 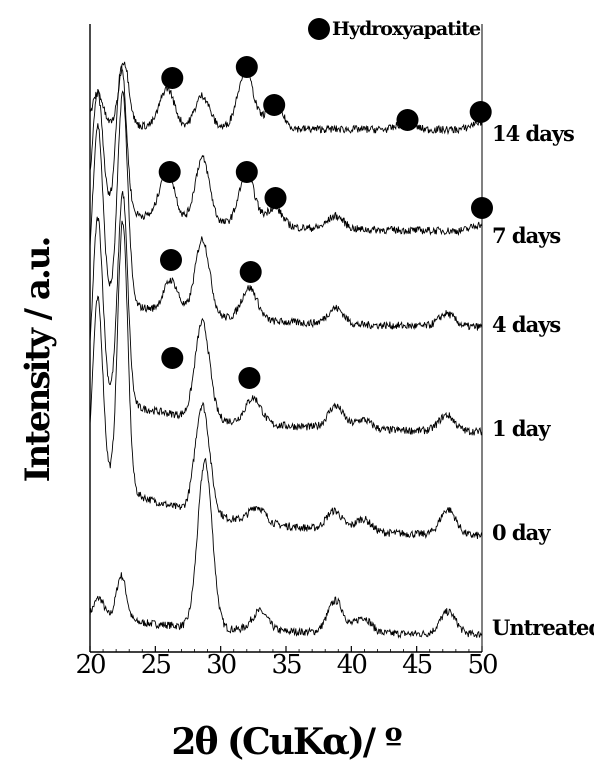 I want to click on x-tick-label: 20, so click(x=90, y=665).